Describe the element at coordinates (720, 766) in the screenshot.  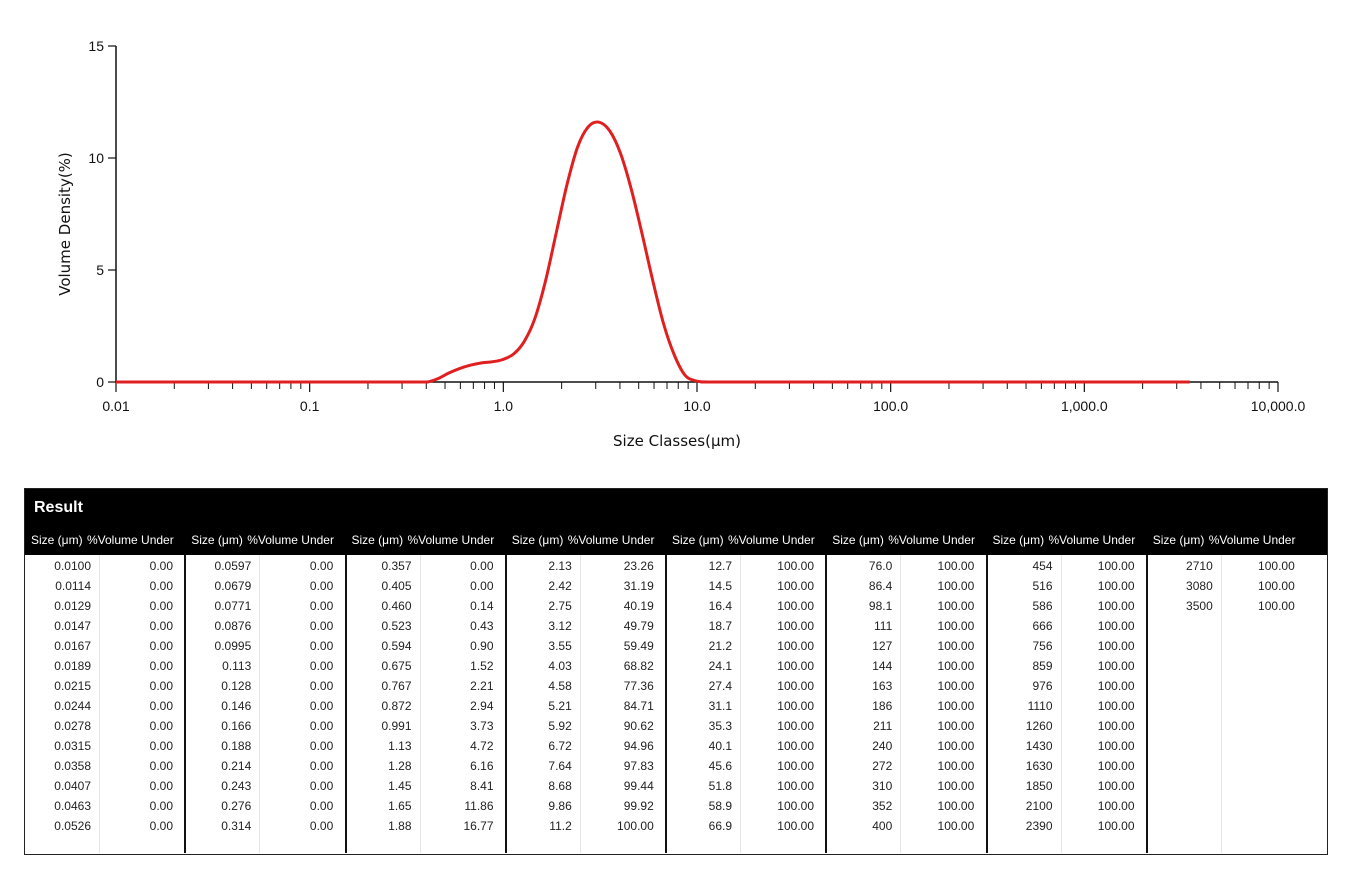
I see `size-cell: 45.6` at that location.